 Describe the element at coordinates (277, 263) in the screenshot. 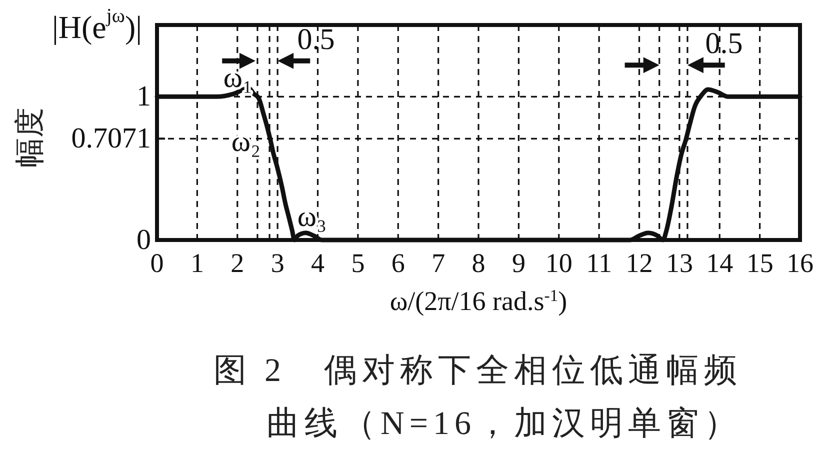

I see `x-tick-label: 3` at that location.